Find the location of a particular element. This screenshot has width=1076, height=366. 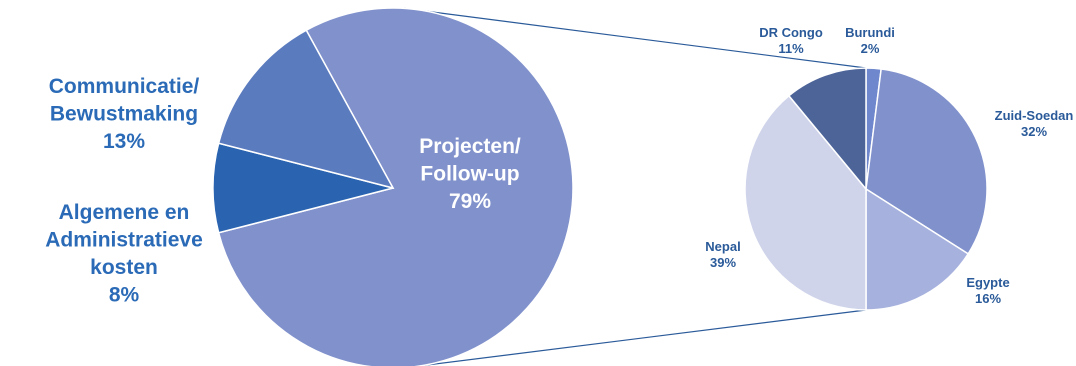

slice-label-algemene-en-administratieve-kosten: Algemene en Administratieve kosten 8% is located at coordinates (124, 254).